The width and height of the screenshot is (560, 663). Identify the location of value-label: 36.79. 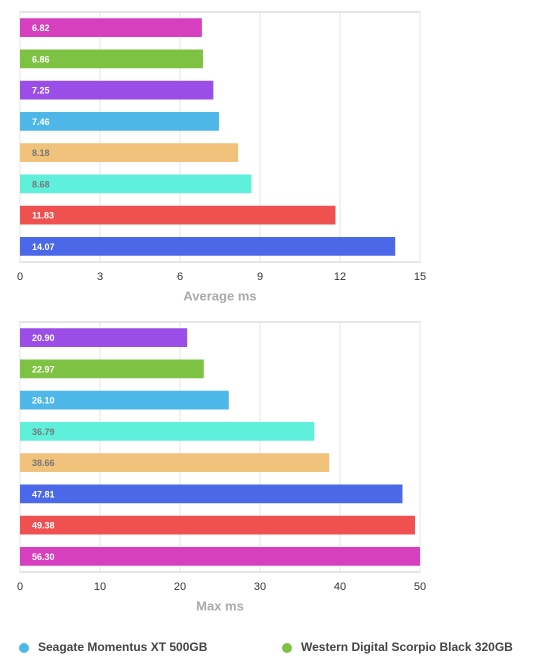
(43, 432).